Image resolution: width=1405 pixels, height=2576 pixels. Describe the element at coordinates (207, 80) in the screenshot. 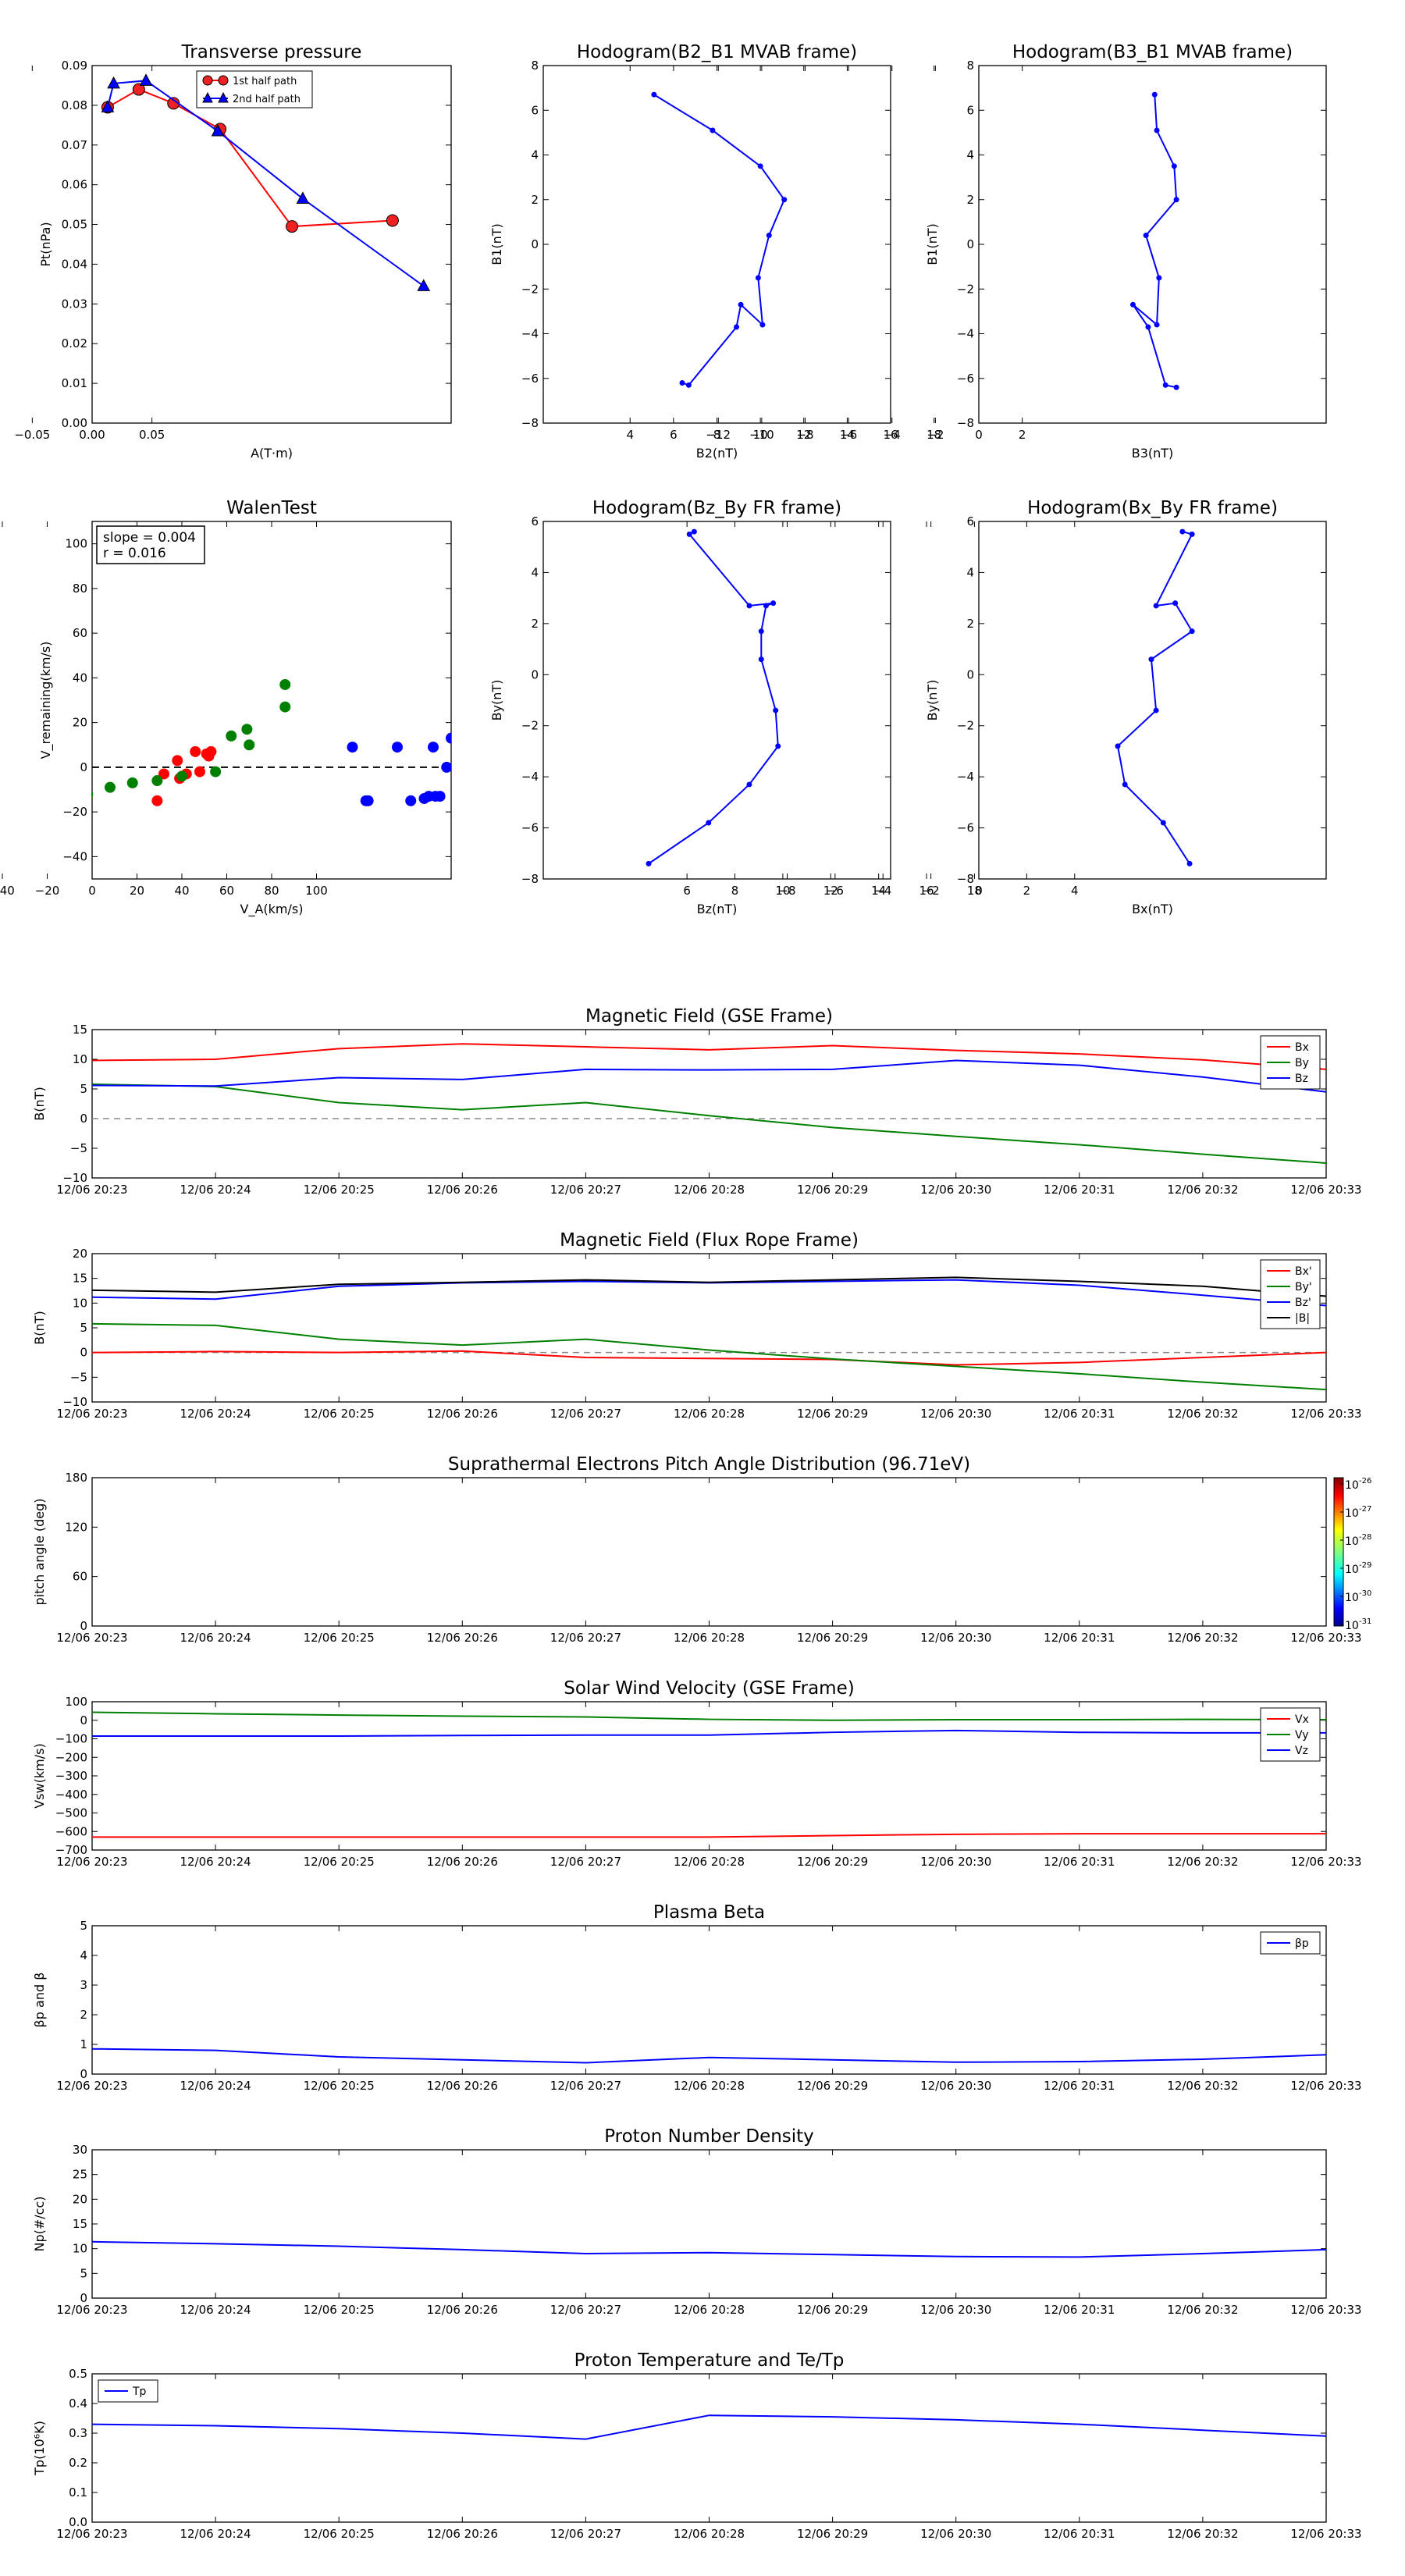

I see `legend-marker` at that location.